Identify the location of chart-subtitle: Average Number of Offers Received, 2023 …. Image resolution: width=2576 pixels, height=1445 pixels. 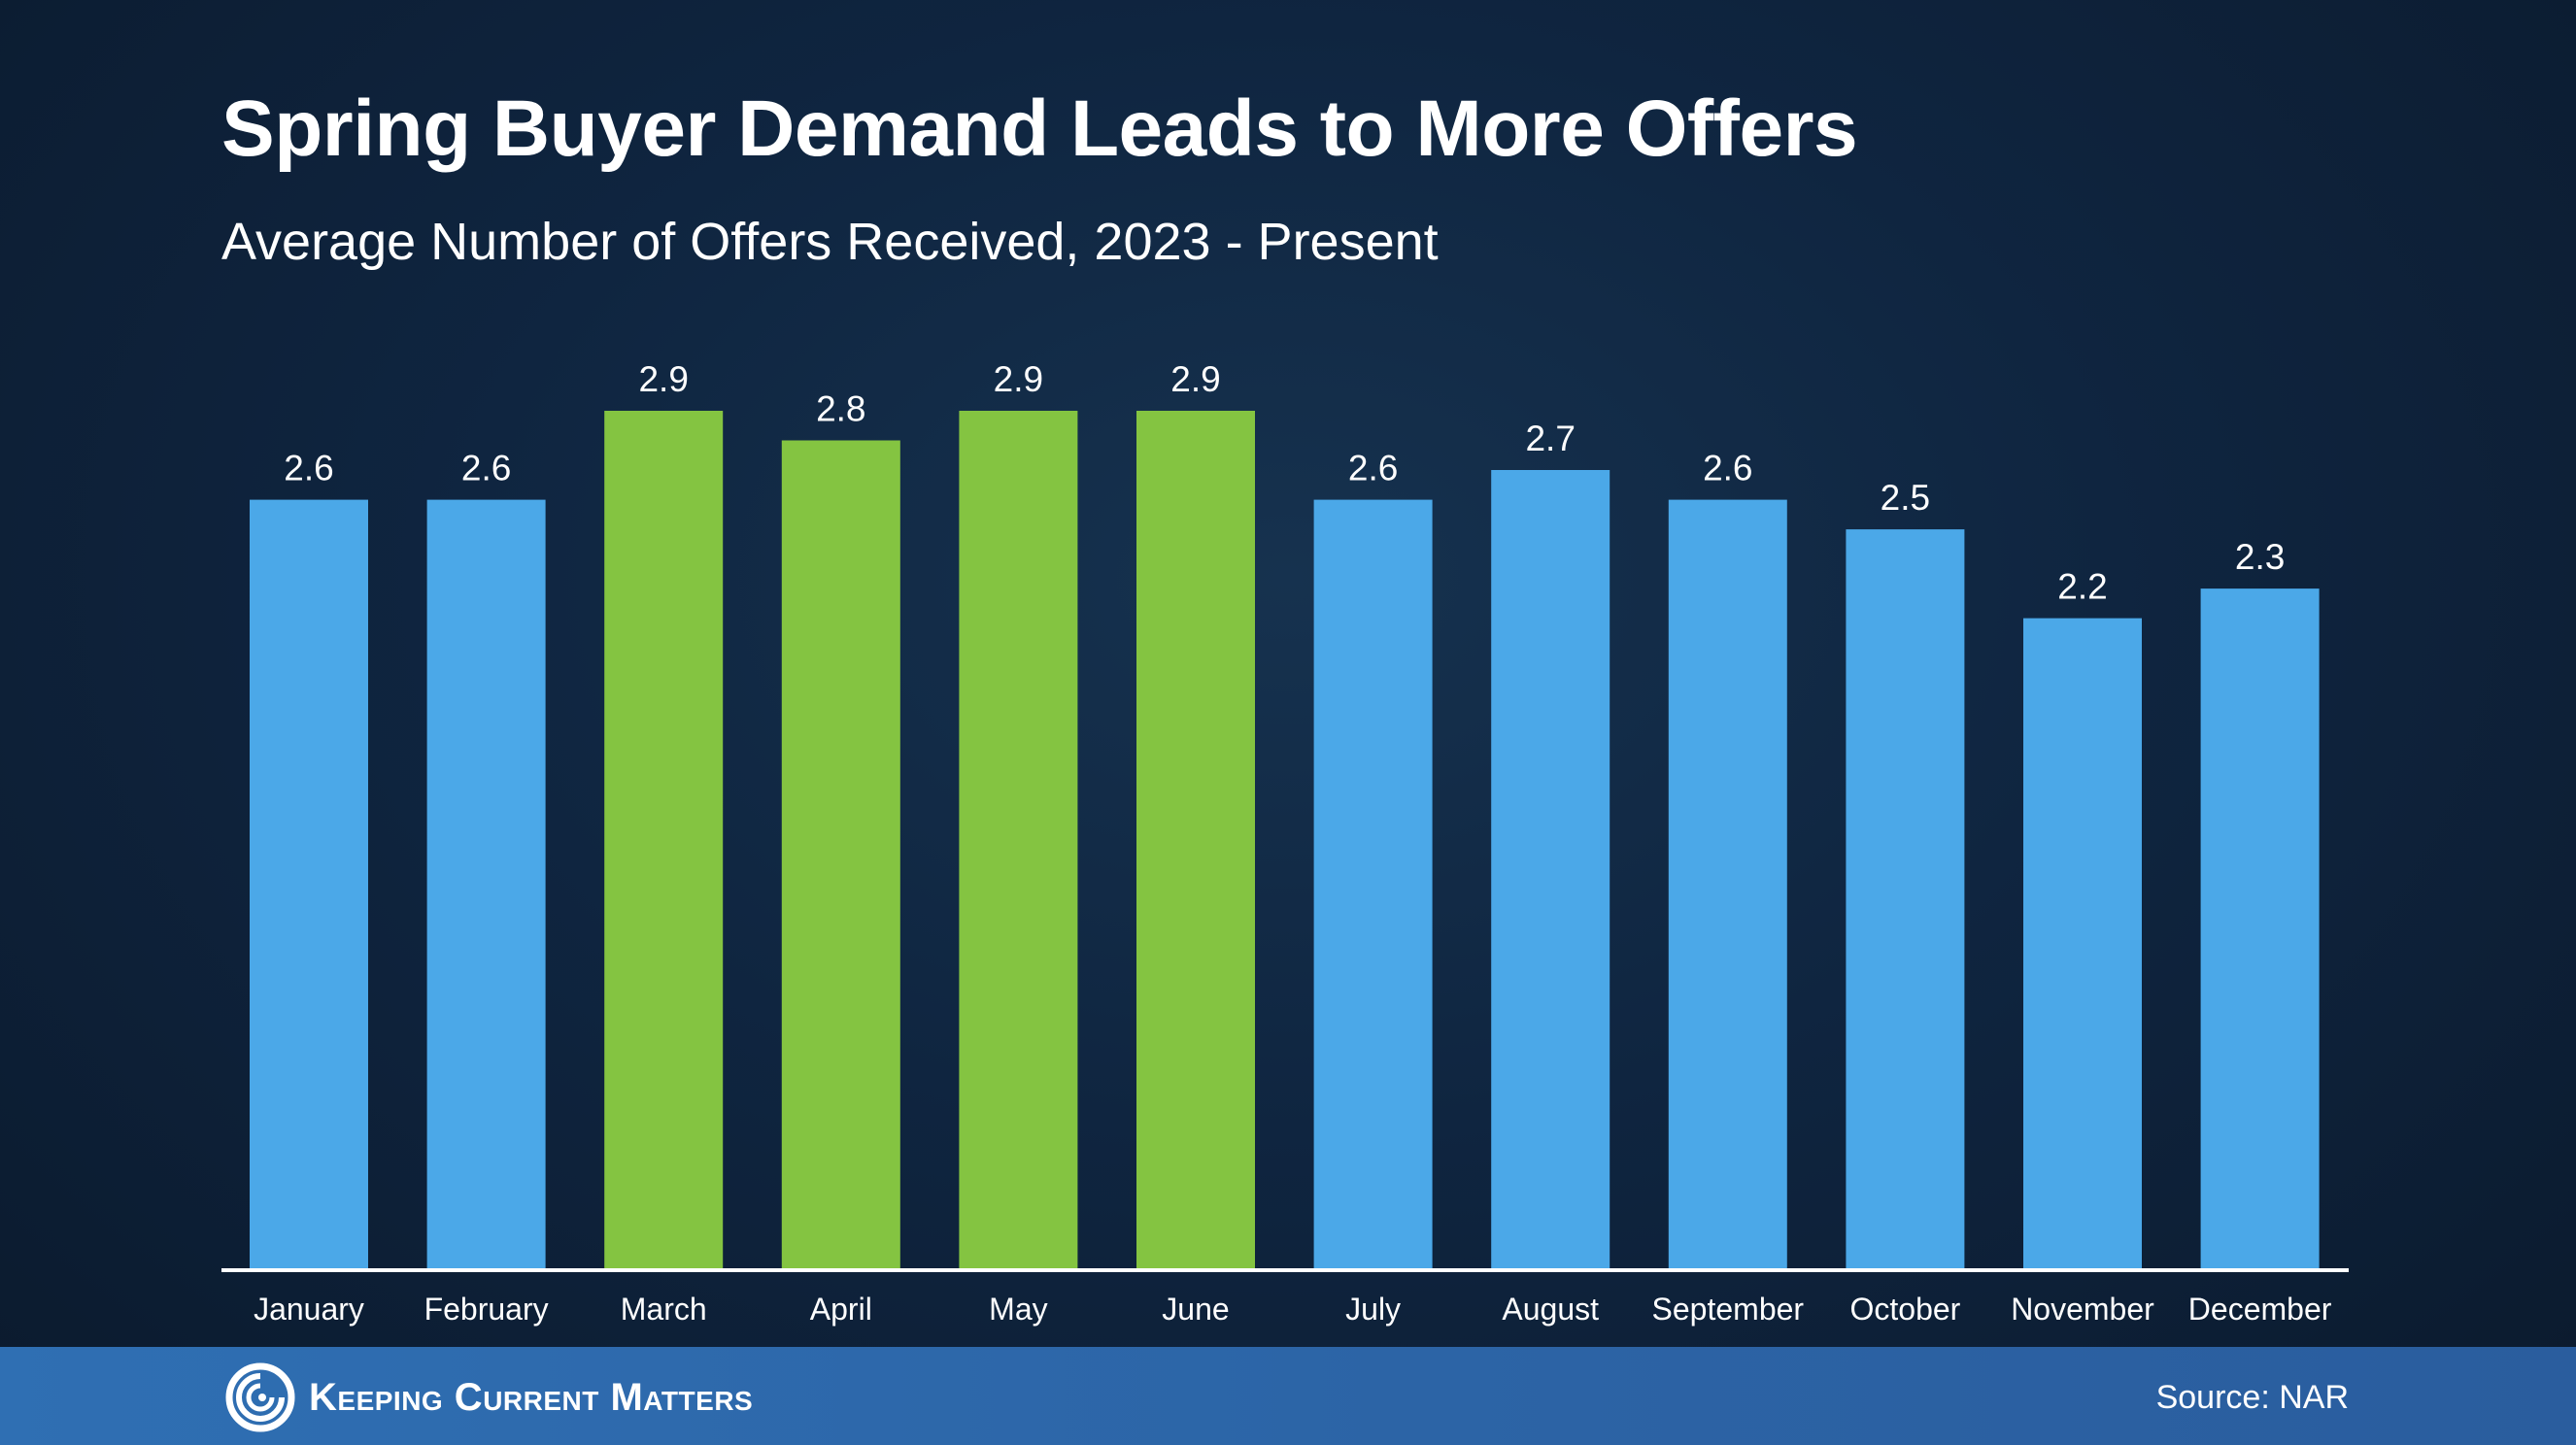
(830, 242).